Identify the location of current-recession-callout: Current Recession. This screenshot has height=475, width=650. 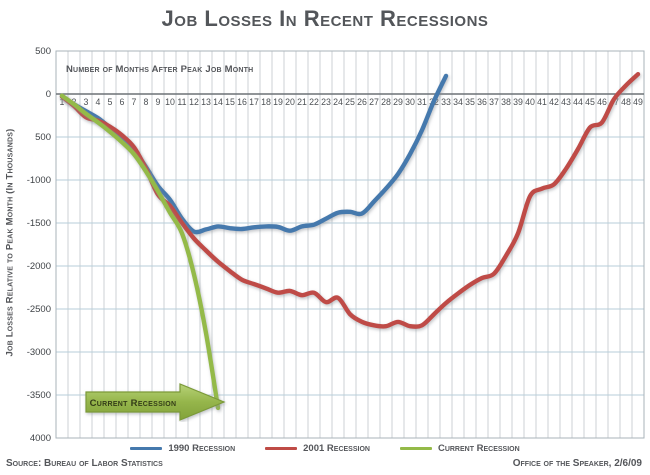
(157, 402).